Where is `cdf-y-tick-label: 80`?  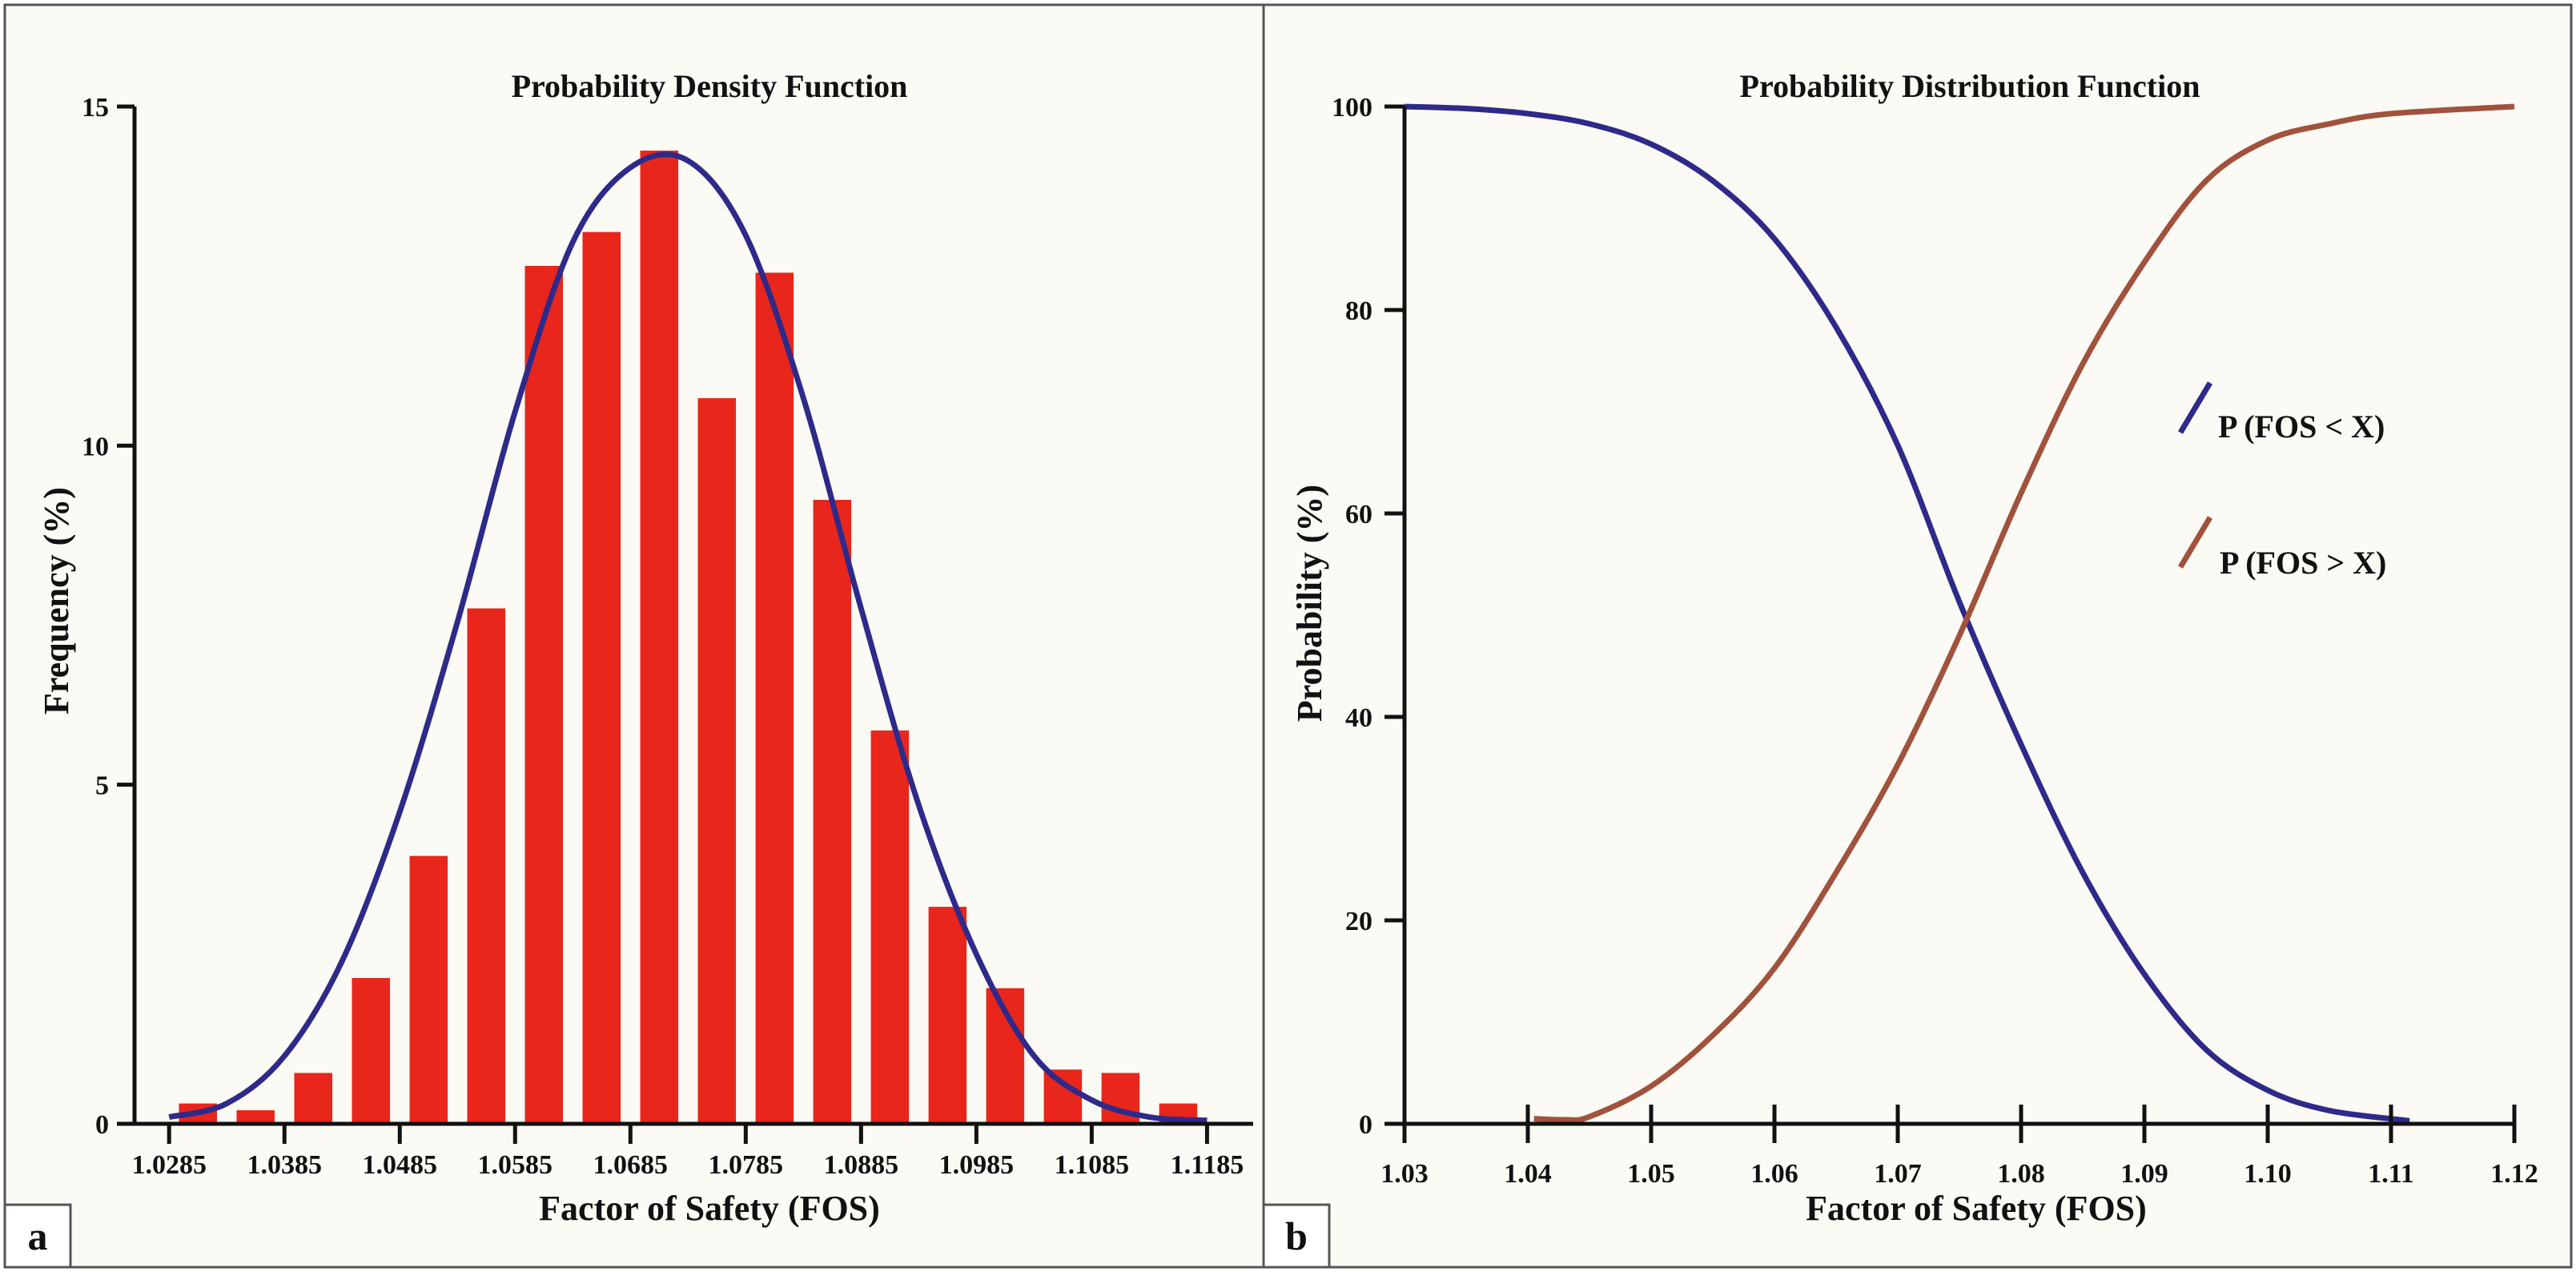
cdf-y-tick-label: 80 is located at coordinates (1358, 311).